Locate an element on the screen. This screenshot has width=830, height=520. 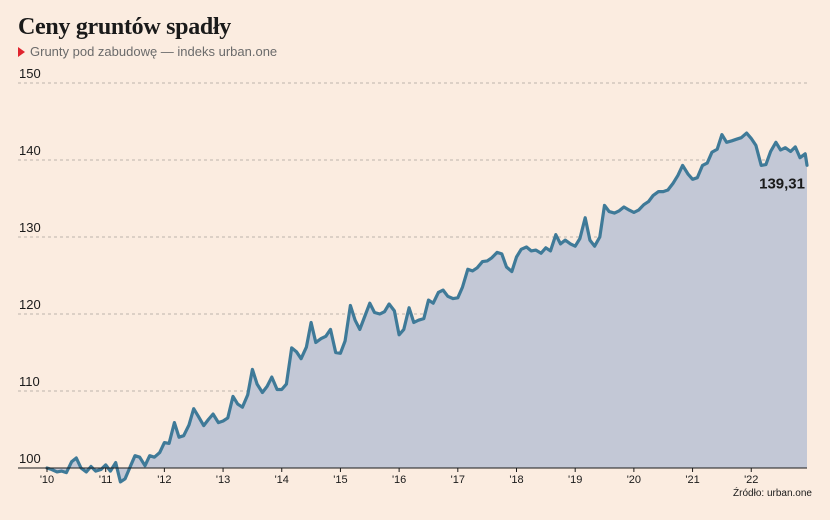
y-tick-label-100: 100 is located at coordinates (30, 458).